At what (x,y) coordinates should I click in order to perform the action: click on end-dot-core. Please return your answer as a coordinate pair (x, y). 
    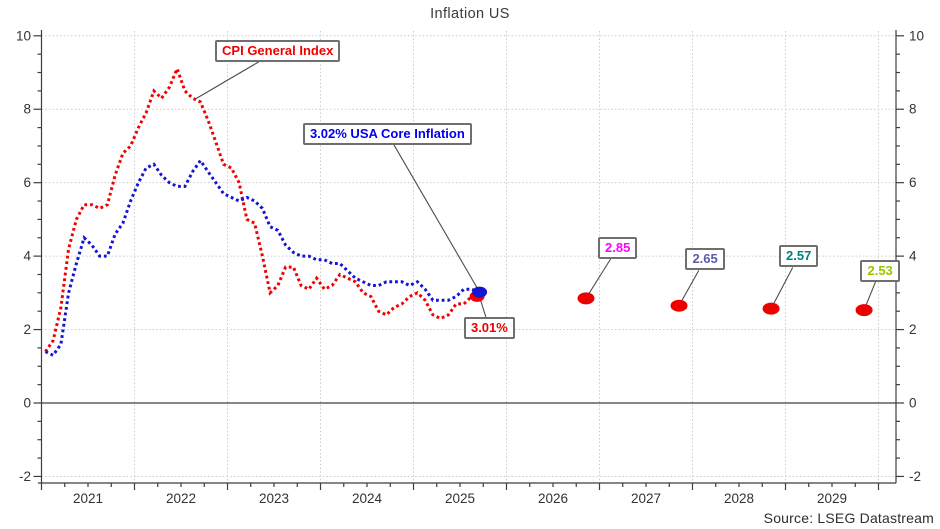
    Looking at the image, I should click on (480, 292).